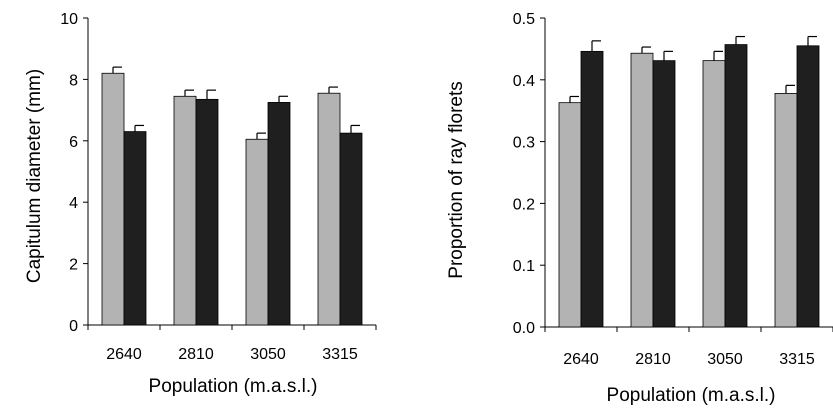 Image resolution: width=833 pixels, height=418 pixels. Describe the element at coordinates (524, 204) in the screenshot. I see `y-tick-label: 0.2` at that location.